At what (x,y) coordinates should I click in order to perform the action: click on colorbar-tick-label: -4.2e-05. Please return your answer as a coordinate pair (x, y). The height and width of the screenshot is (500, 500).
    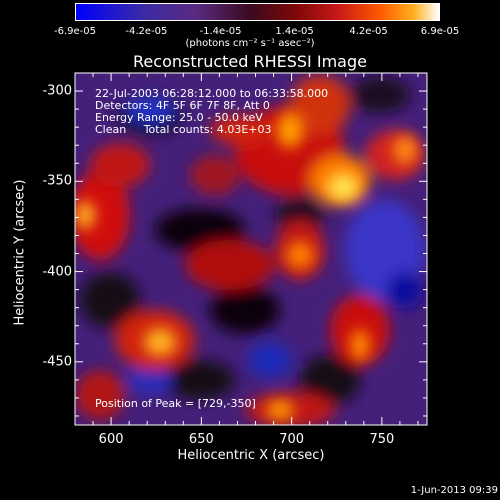
    Looking at the image, I should click on (146, 31).